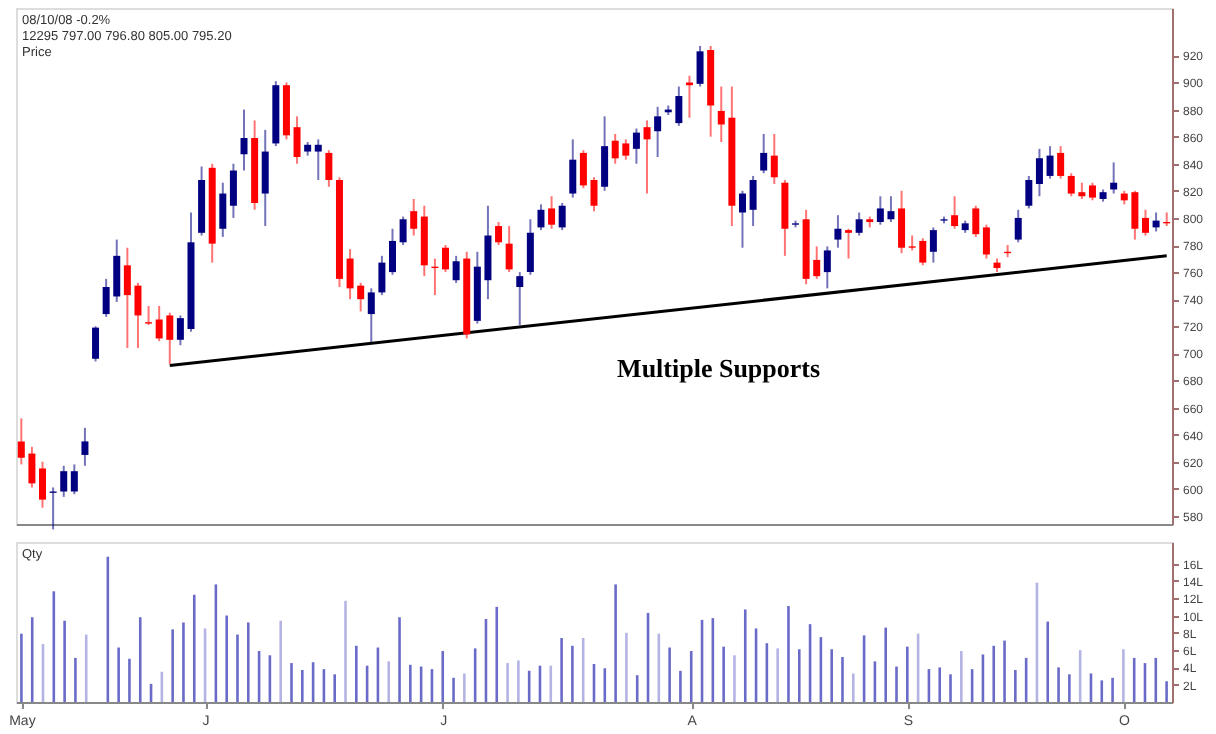 This screenshot has width=1216, height=734. What do you see at coordinates (719, 368) in the screenshot?
I see `annotation: Multiple Supports` at bounding box center [719, 368].